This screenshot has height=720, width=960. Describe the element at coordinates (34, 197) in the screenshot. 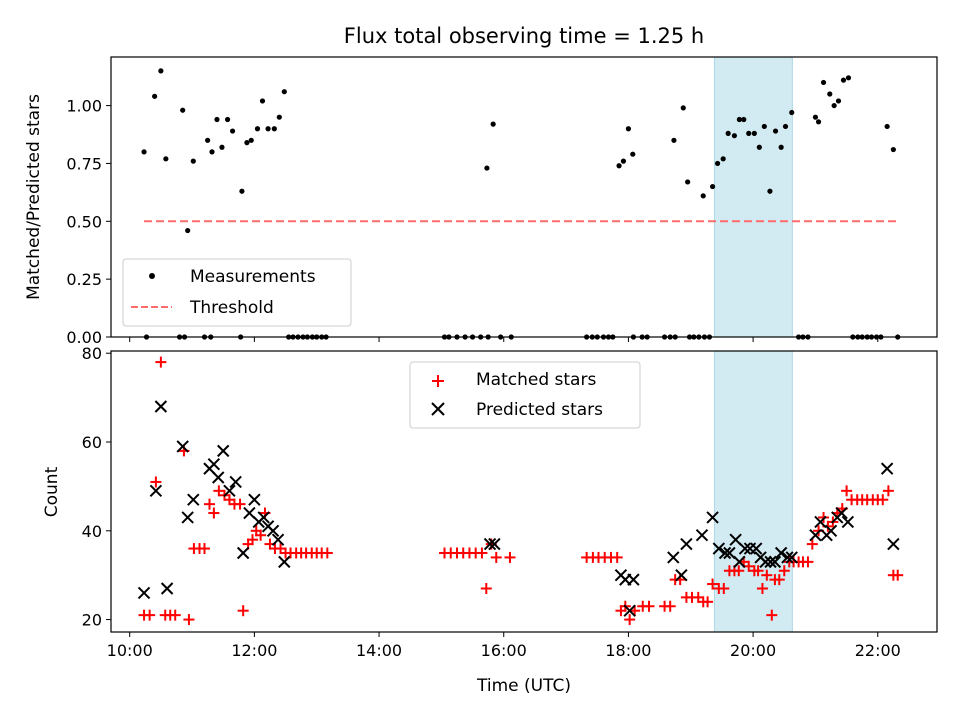

I see `top-y-axis-label: Matched/Predicted stars` at that location.